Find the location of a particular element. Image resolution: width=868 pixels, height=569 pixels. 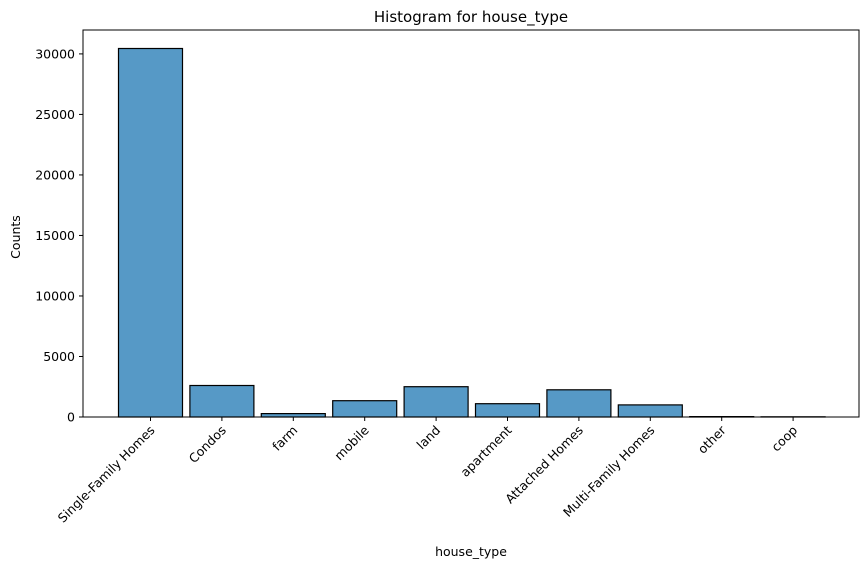

y-axis-title: Counts is located at coordinates (15, 237).